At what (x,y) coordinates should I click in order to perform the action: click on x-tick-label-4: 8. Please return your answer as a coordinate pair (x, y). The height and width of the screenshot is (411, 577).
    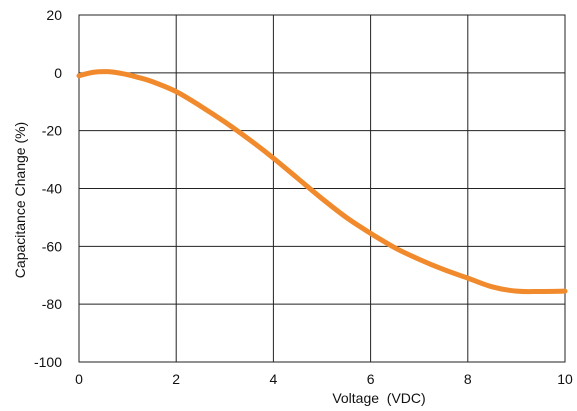
    Looking at the image, I should click on (468, 379).